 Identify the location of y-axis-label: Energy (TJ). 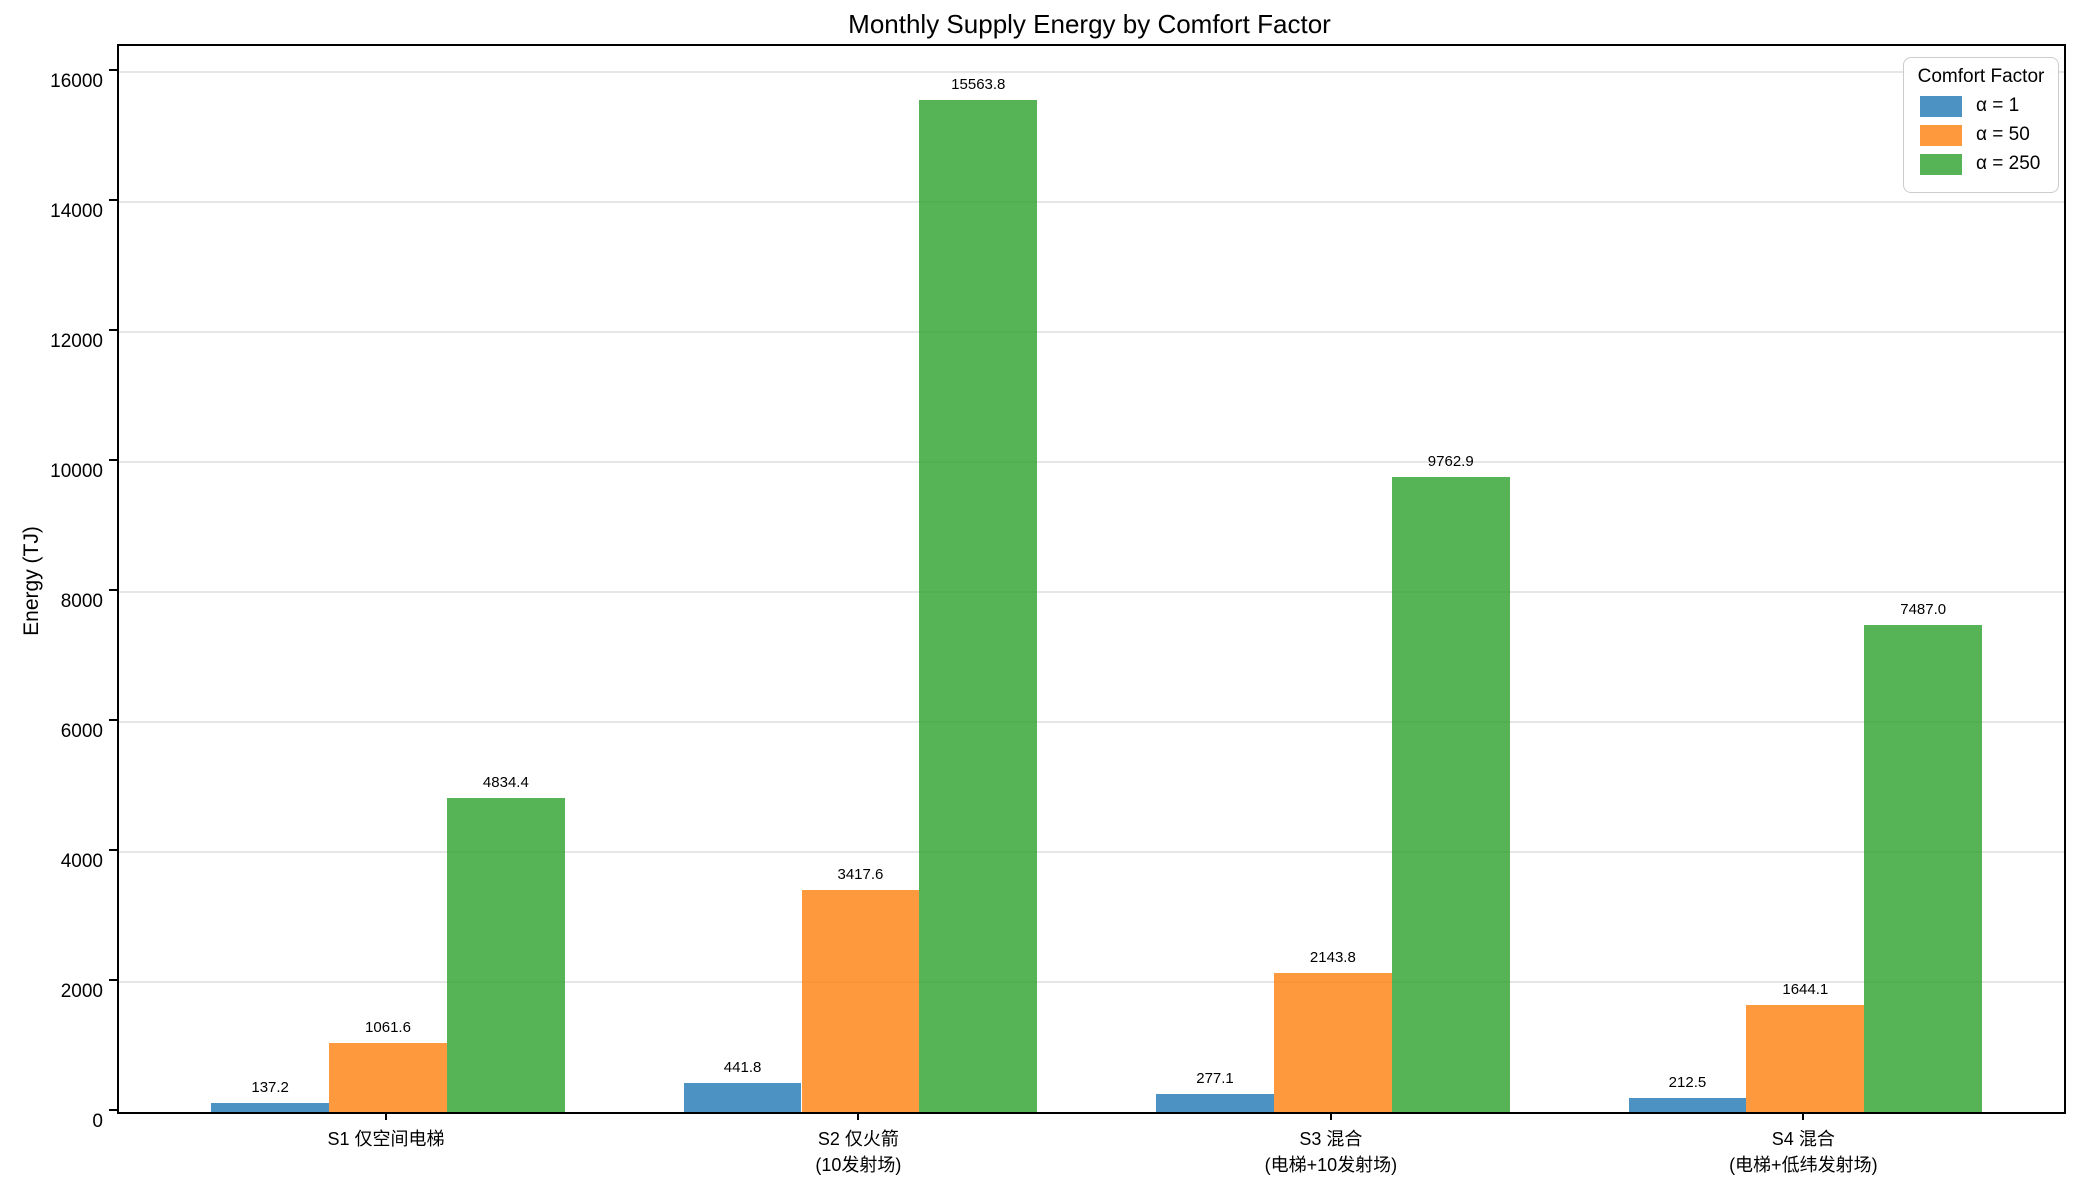
(31, 581).